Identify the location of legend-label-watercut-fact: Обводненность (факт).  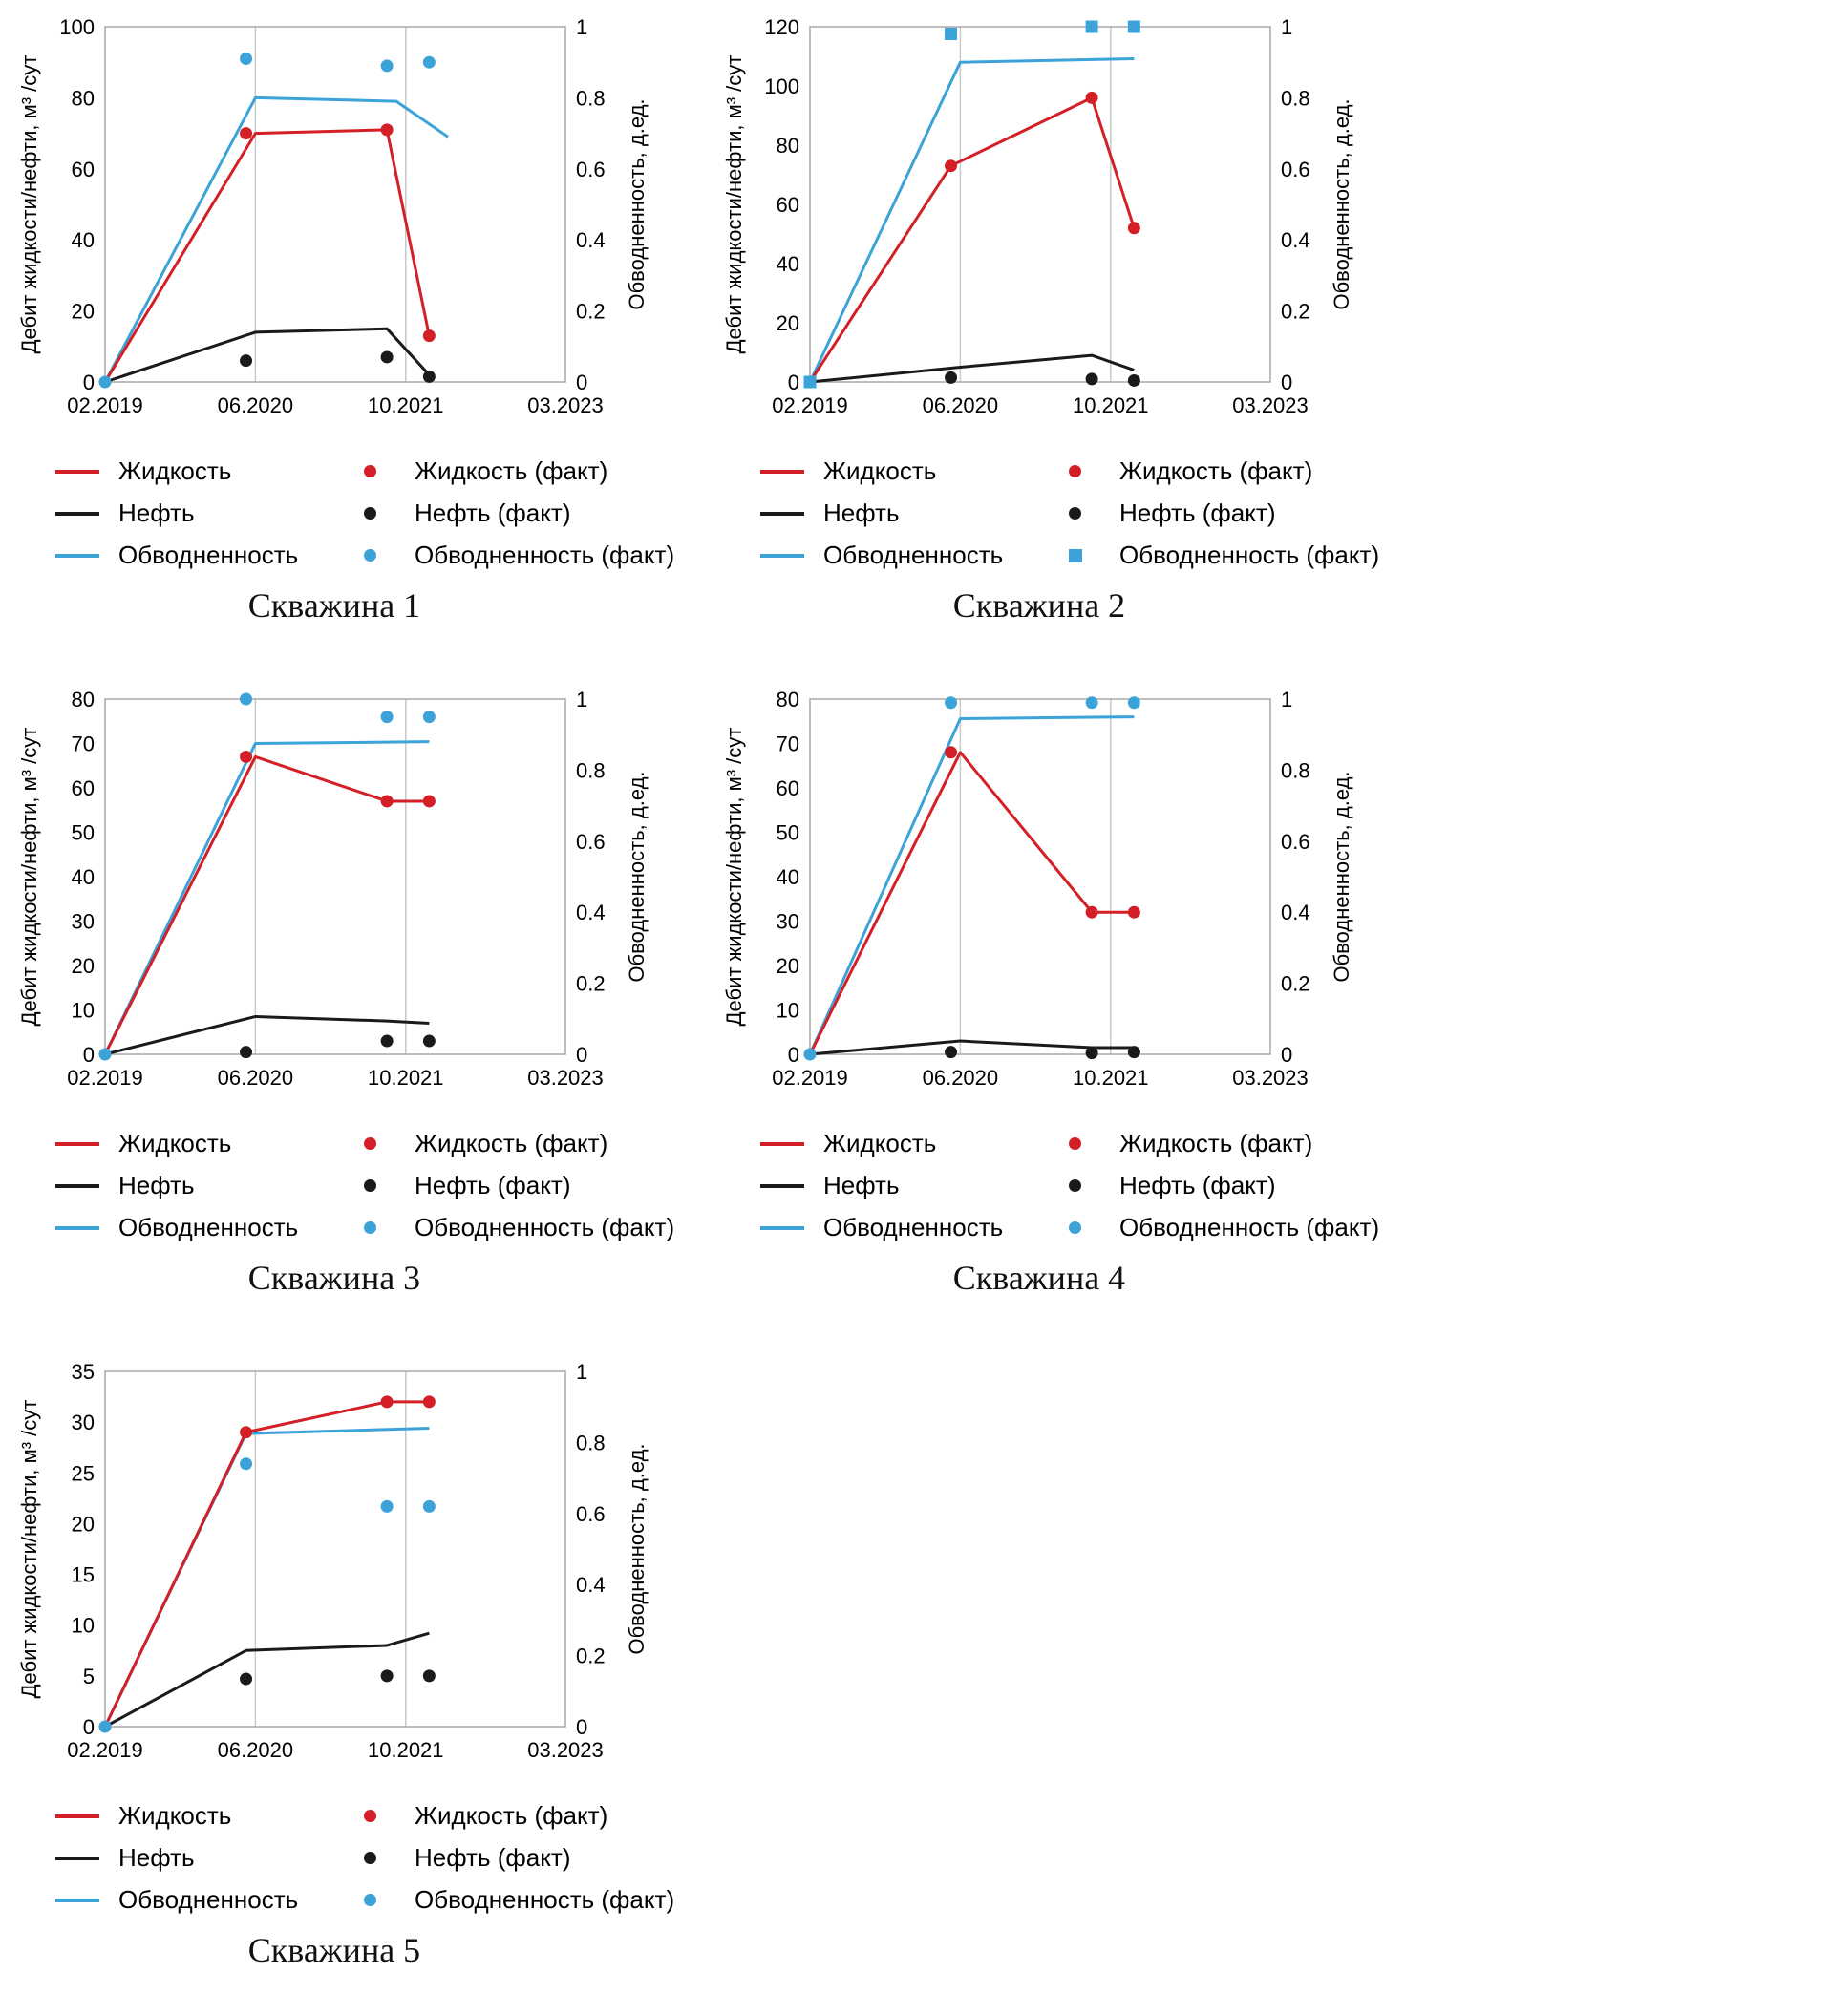
(545, 555).